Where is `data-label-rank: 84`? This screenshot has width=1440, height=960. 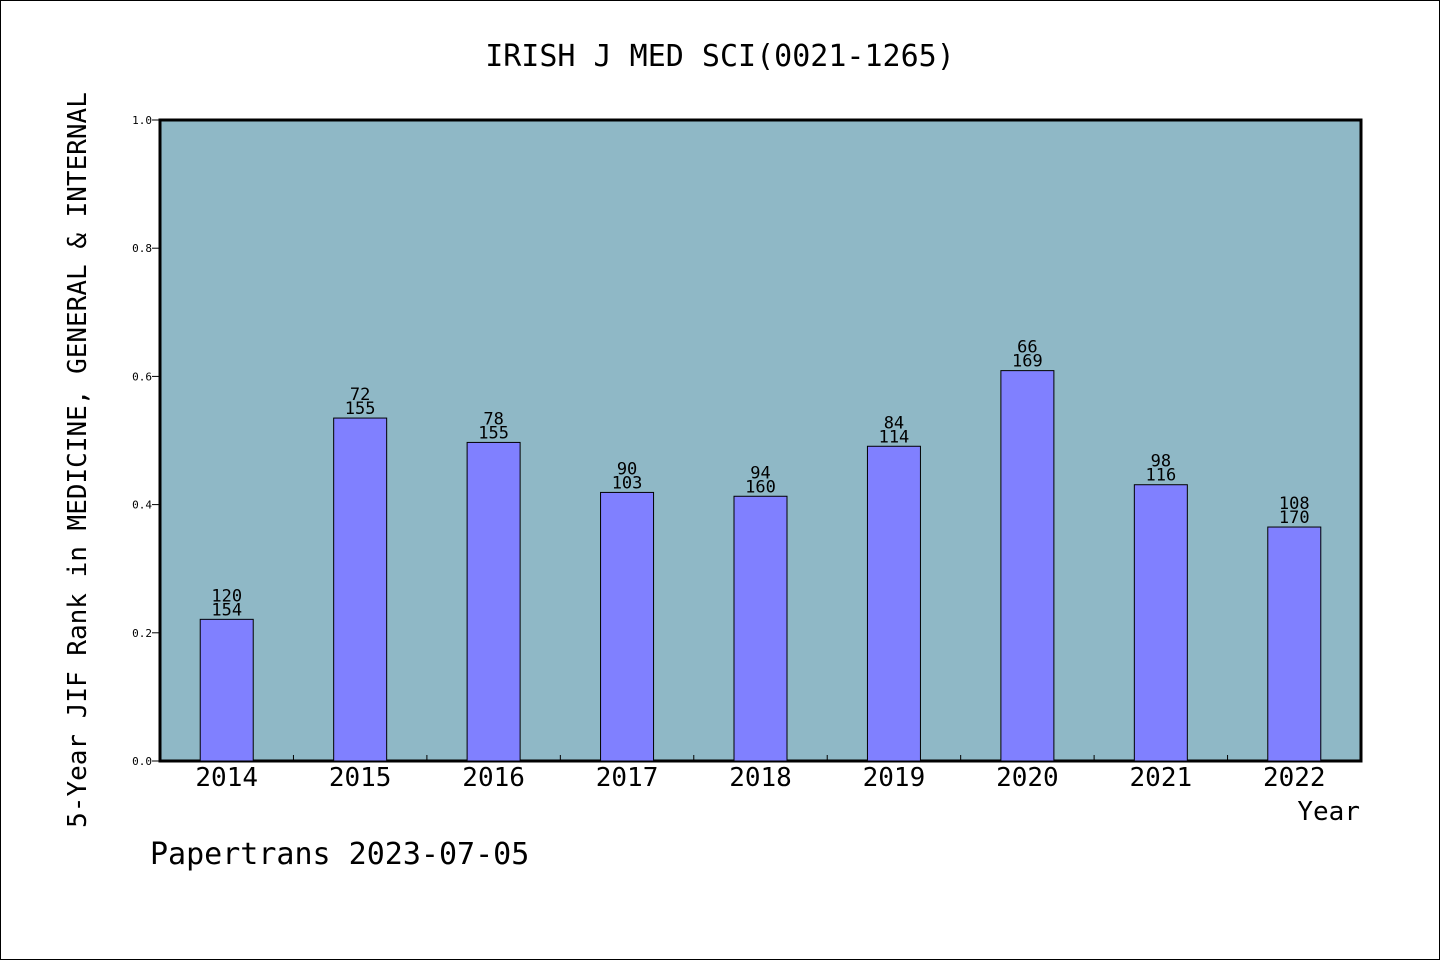
data-label-rank: 84 is located at coordinates (894, 423).